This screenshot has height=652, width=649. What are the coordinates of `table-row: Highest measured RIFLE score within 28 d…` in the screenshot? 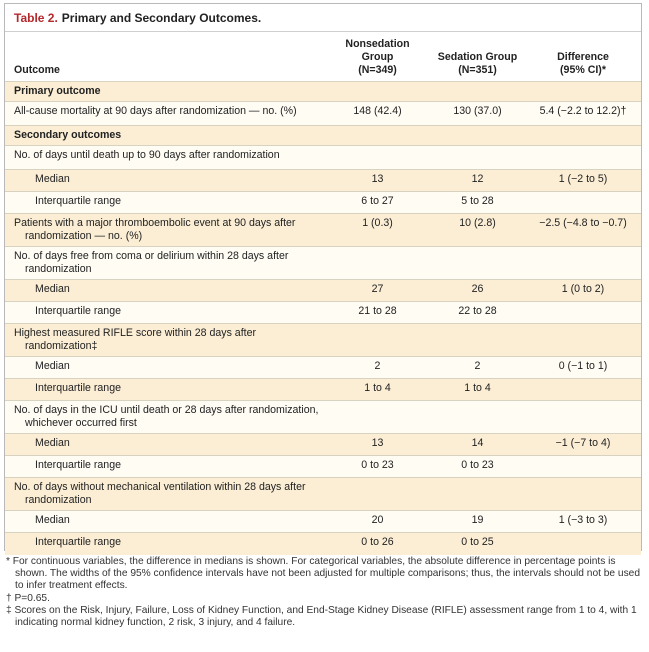 It's located at (323, 340).